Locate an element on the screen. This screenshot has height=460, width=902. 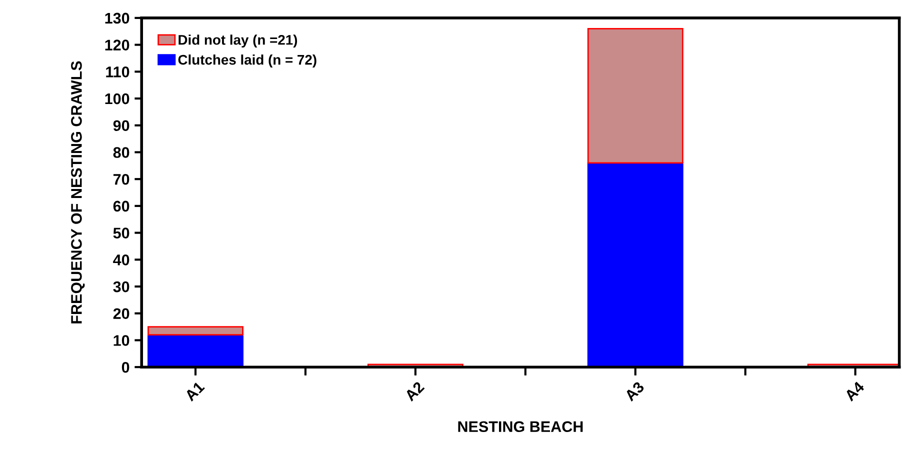
y-tick-label: 40 is located at coordinates (121, 260).